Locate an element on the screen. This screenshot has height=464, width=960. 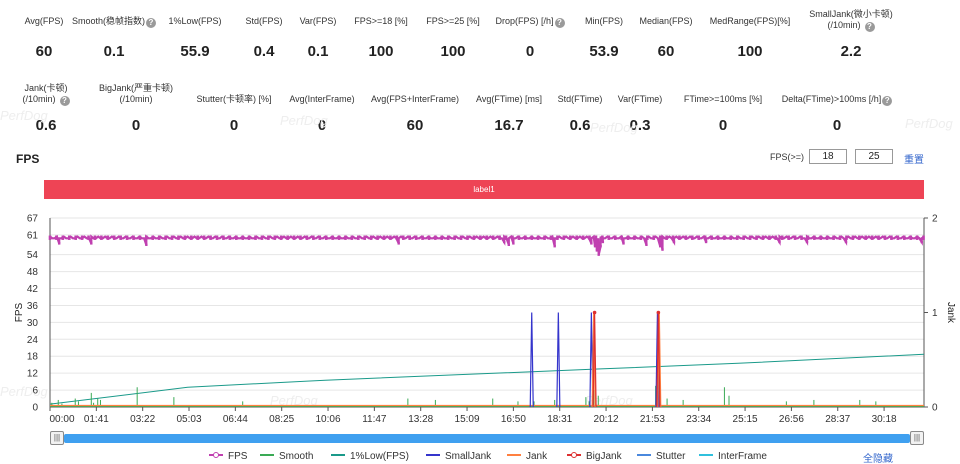
scrollbar-track is located at coordinates (487, 438).